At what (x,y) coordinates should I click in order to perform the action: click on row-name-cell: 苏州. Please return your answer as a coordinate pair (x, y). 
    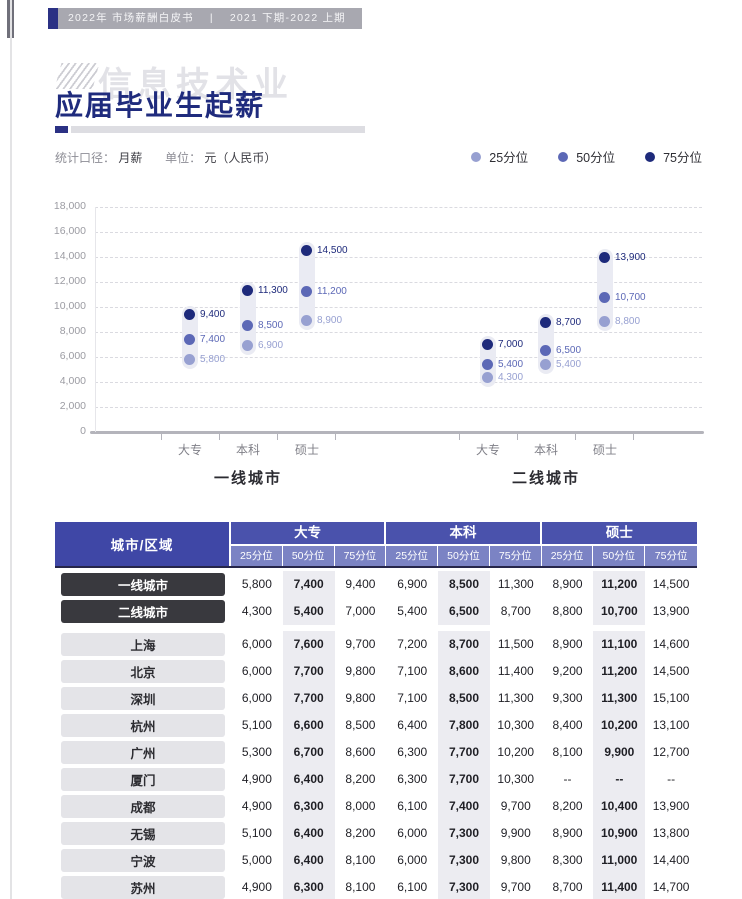
    Looking at the image, I should click on (143, 886).